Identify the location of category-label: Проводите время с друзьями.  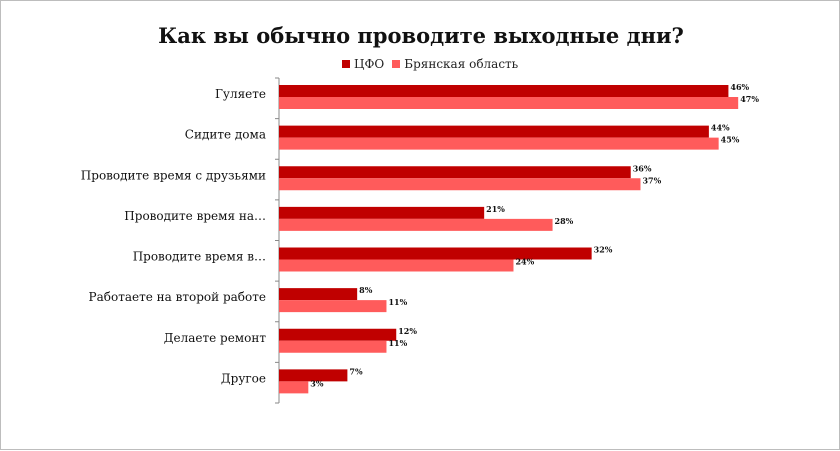
(173, 175).